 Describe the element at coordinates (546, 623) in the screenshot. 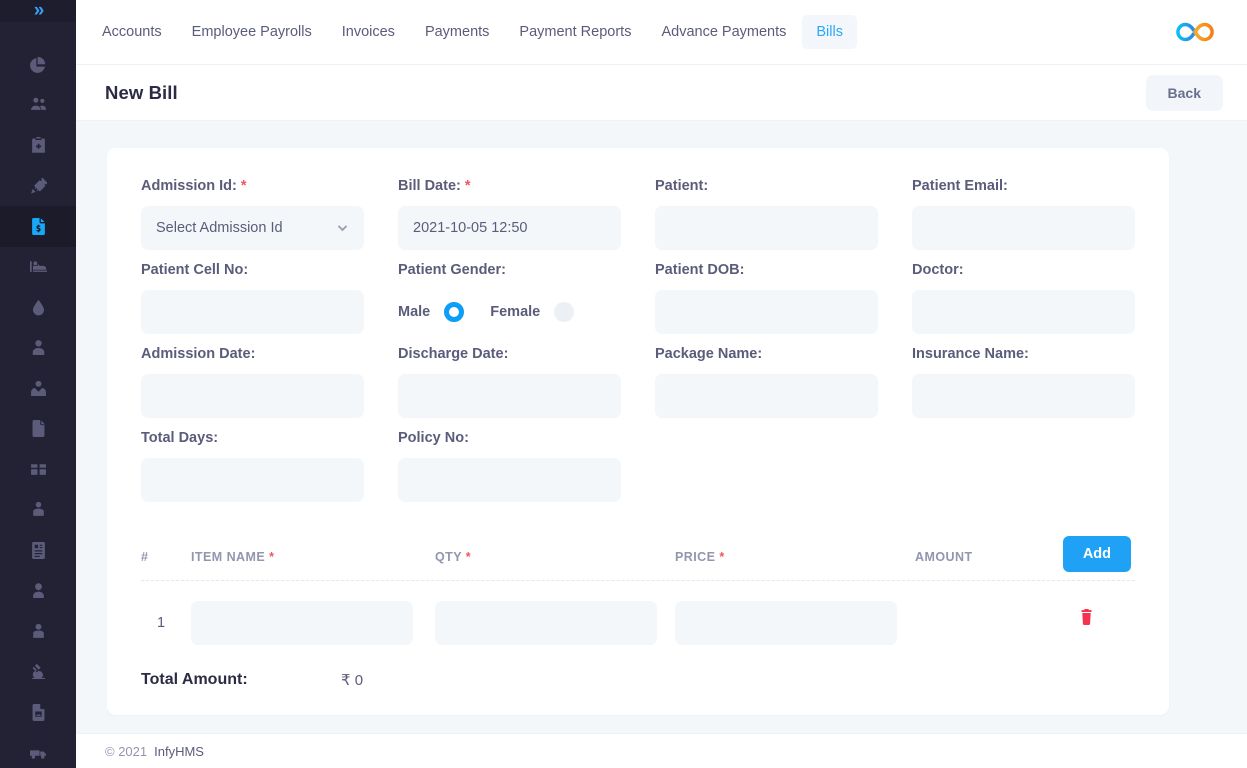

I see `row-qty-input` at that location.